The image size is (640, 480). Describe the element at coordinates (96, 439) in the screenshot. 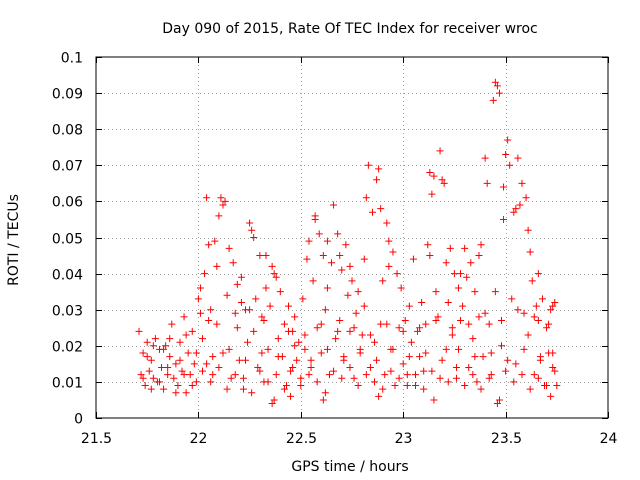

I see `x-tick-label: 21.5` at that location.